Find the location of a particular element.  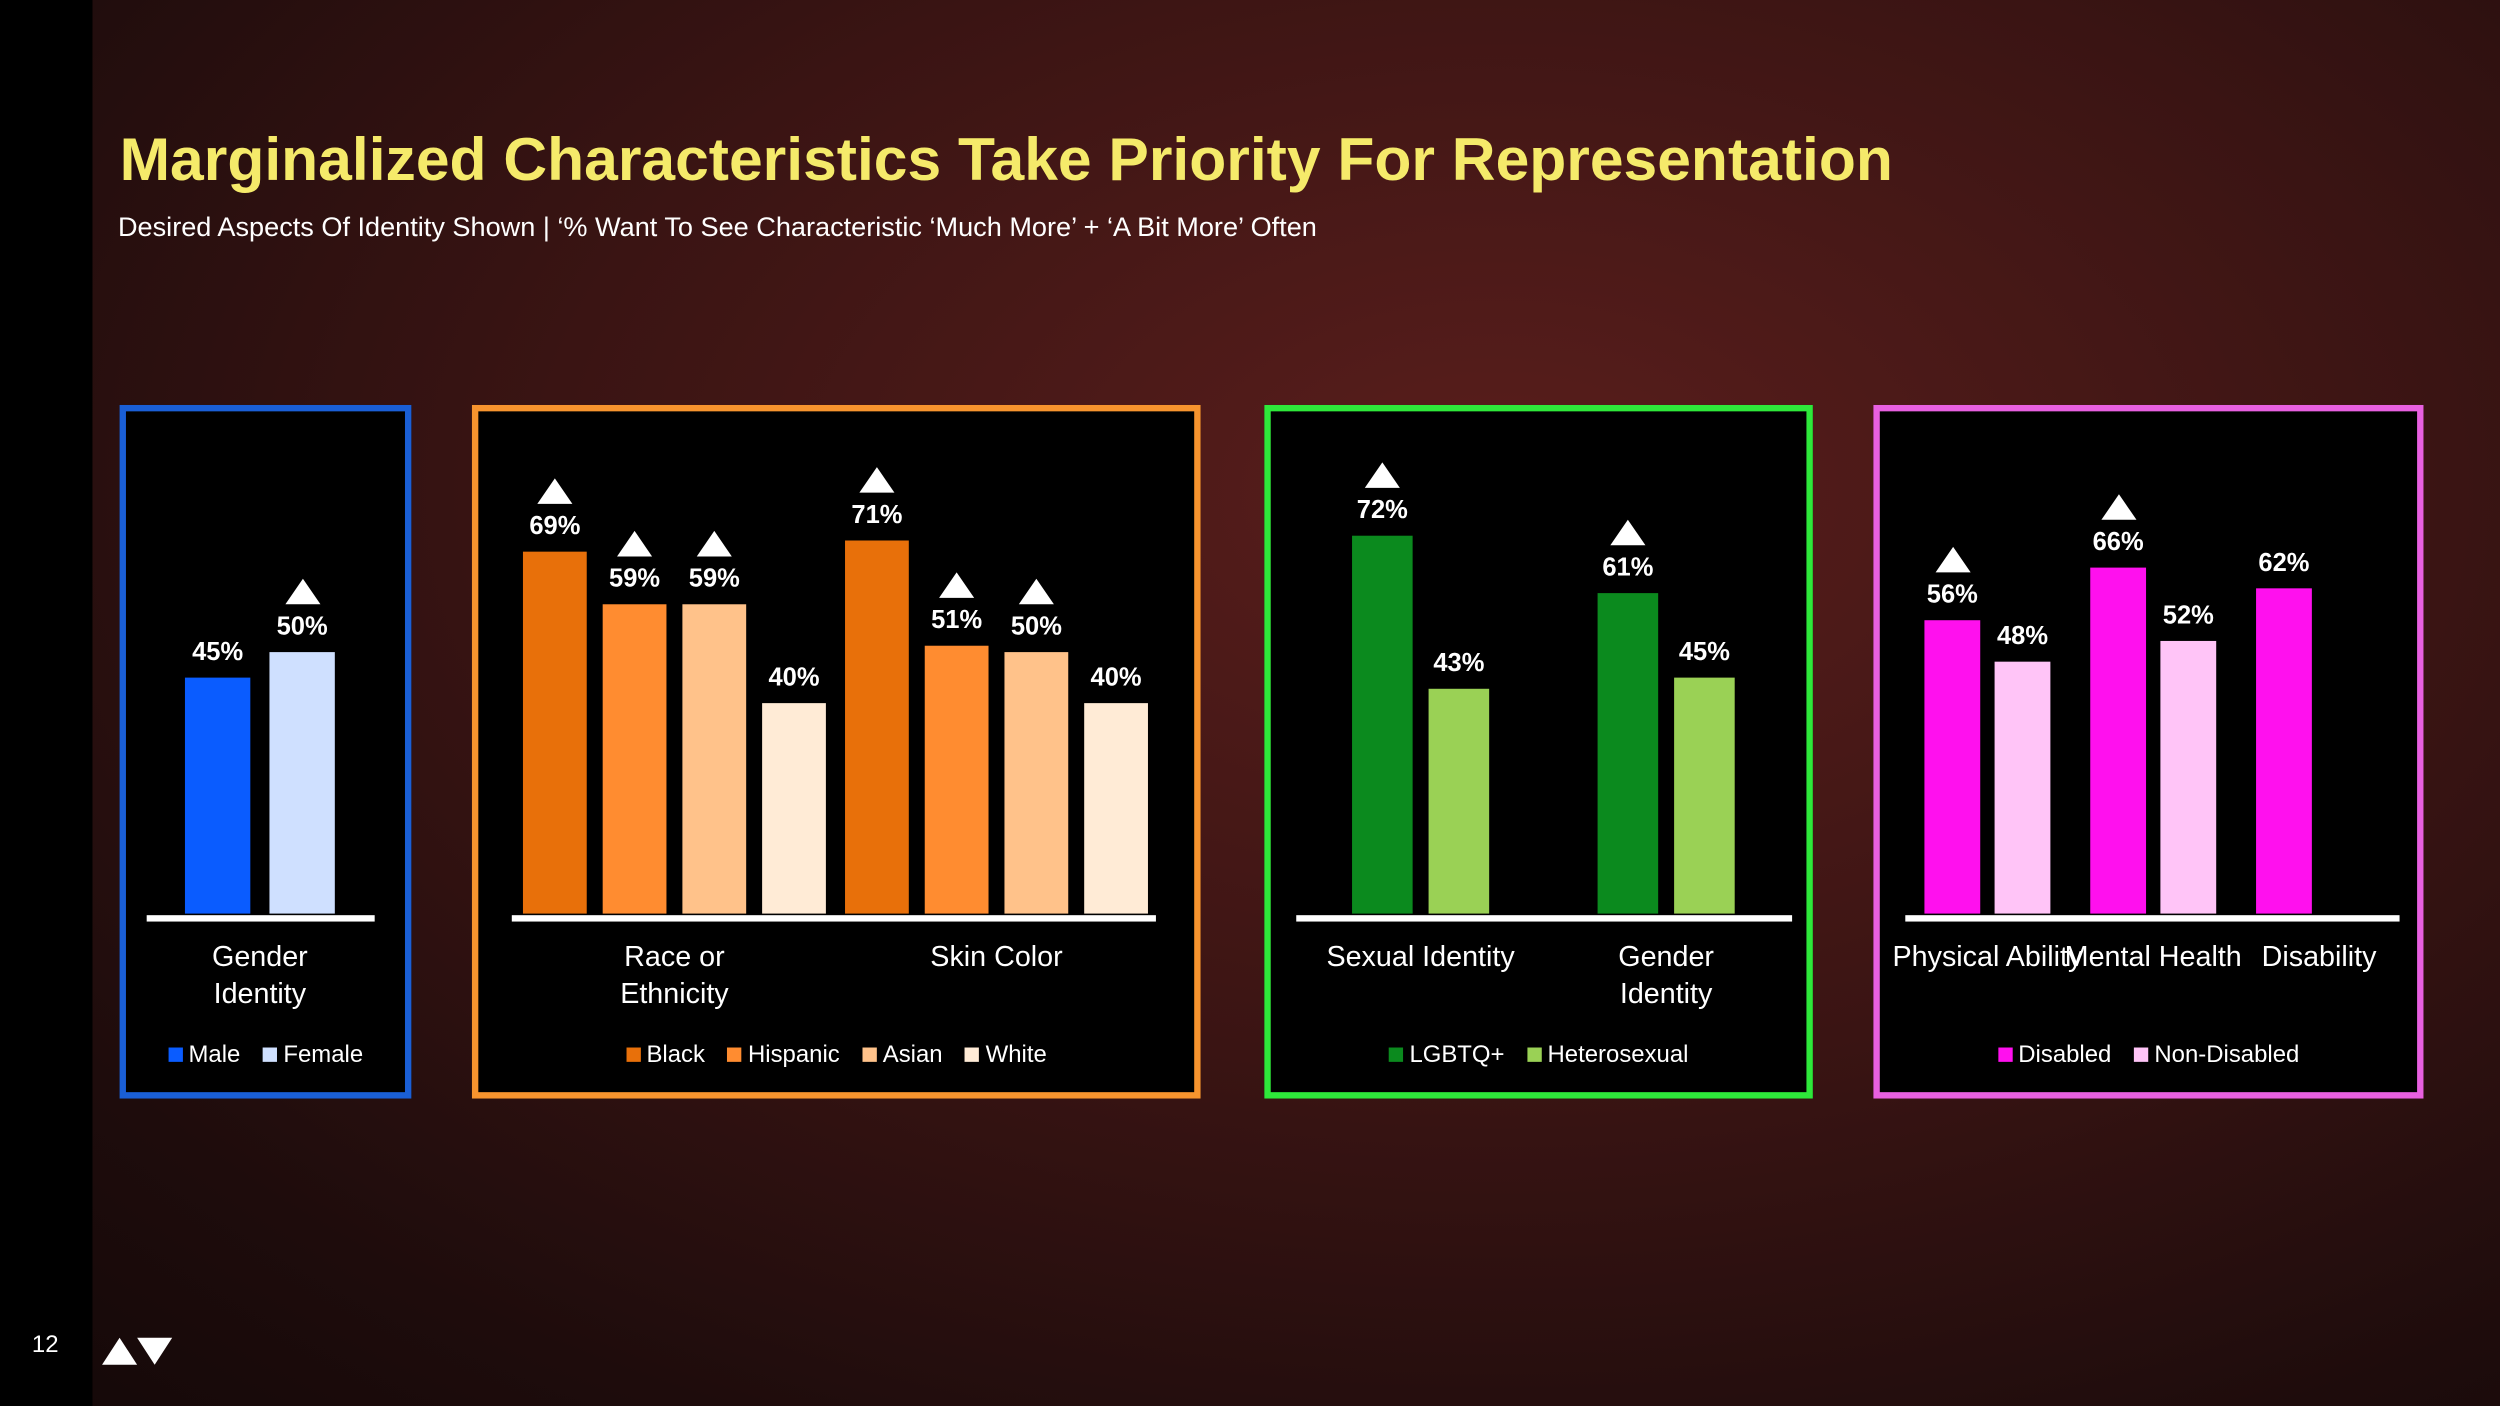

legend-item: Female is located at coordinates (313, 1055).